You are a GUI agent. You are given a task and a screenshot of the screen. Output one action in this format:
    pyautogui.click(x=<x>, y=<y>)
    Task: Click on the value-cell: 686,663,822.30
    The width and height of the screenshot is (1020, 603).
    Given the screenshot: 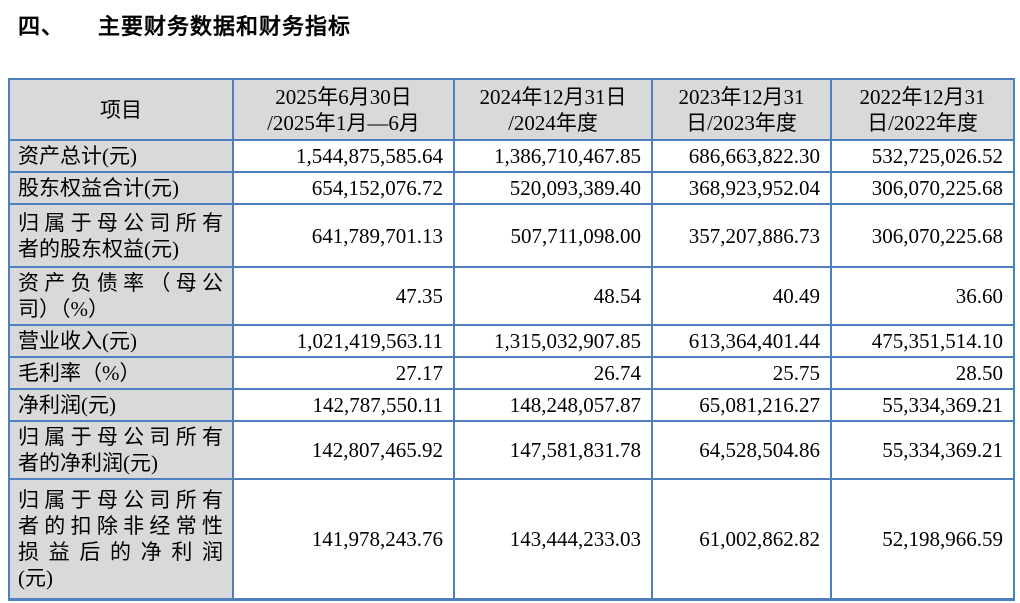 What is the action you would take?
    pyautogui.click(x=741, y=156)
    